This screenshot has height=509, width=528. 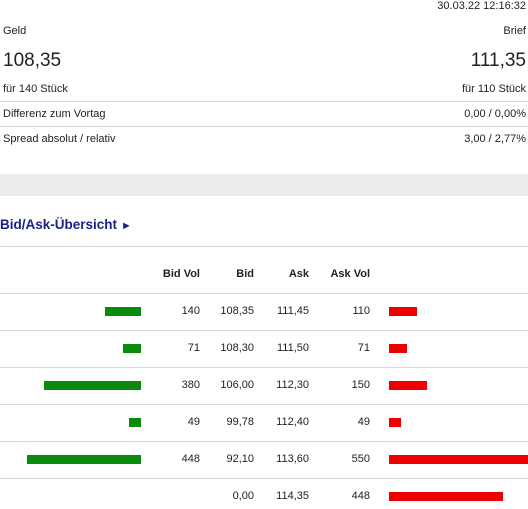 I want to click on bid-ask-overview-link: Bid/Ask-Übersicht ►, so click(x=66, y=224).